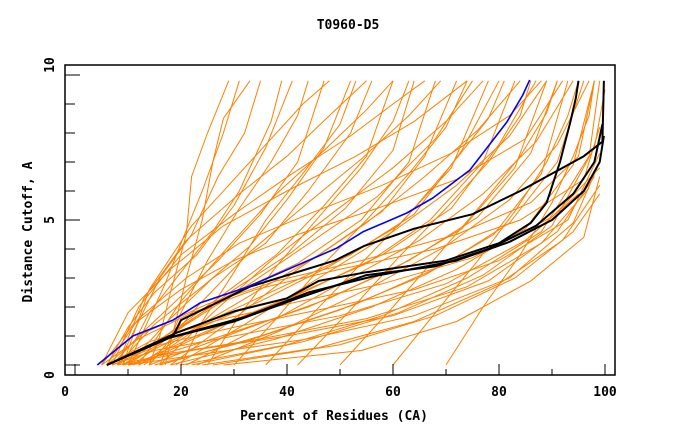 This screenshot has width=680, height=440. I want to click on chart-title: T0960-D5, so click(348, 25).